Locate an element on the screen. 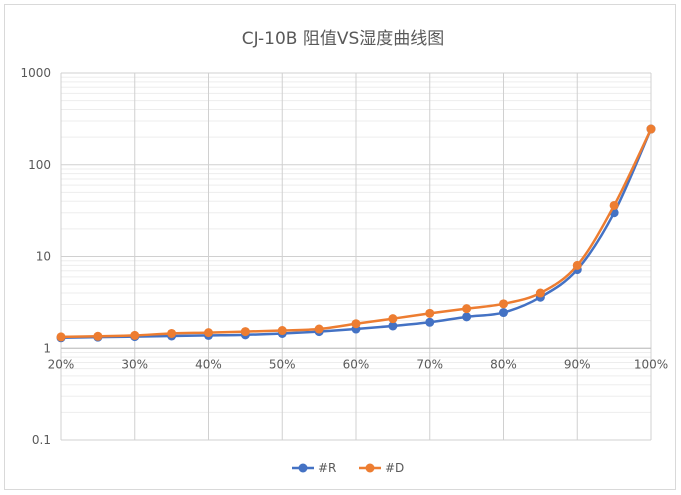 The width and height of the screenshot is (681, 495). x-tick-label: 70% is located at coordinates (429, 364).